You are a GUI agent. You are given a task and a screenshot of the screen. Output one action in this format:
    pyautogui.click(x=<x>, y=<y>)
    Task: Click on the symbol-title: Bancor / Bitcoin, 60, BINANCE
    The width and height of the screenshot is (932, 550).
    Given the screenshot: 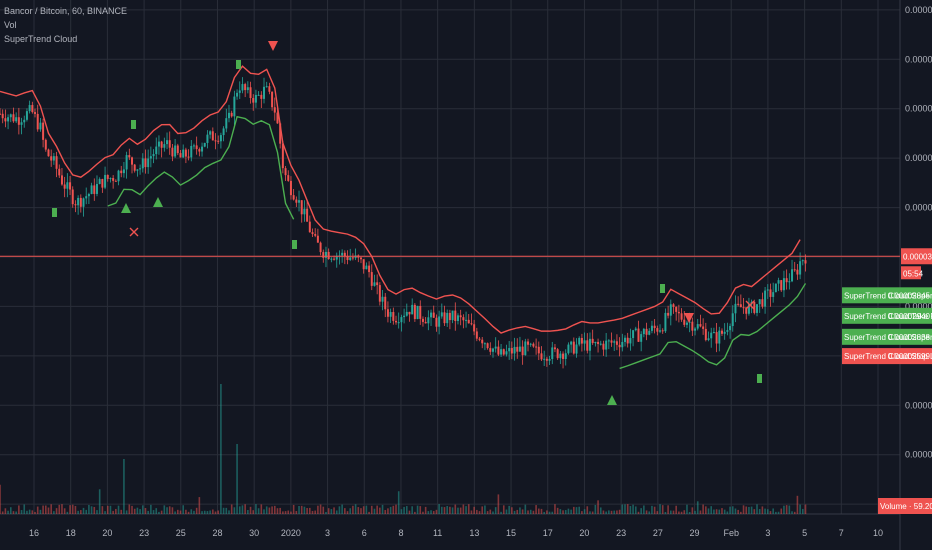 What is the action you would take?
    pyautogui.click(x=66, y=11)
    